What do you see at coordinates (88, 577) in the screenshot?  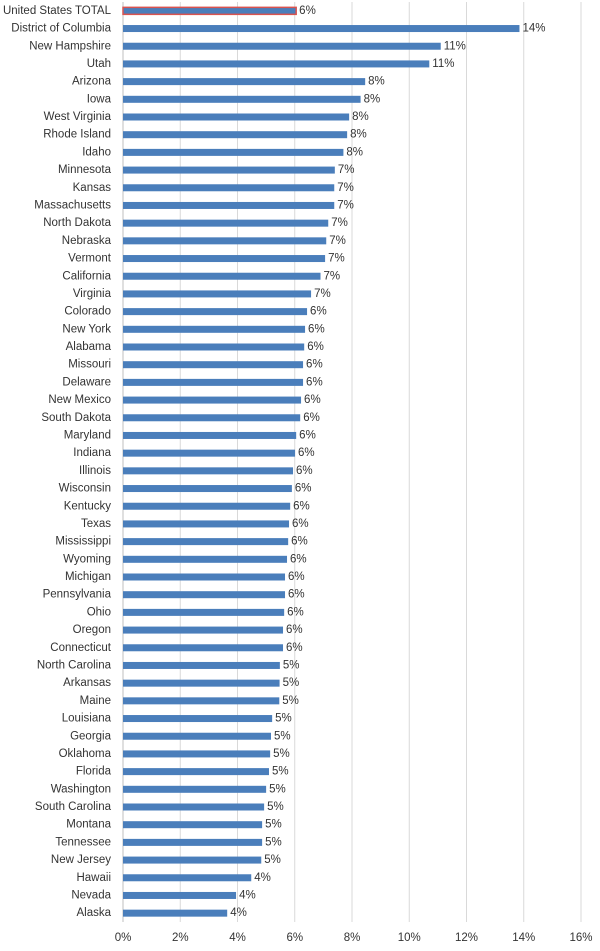 I see `y-tick-label: Michigan` at bounding box center [88, 577].